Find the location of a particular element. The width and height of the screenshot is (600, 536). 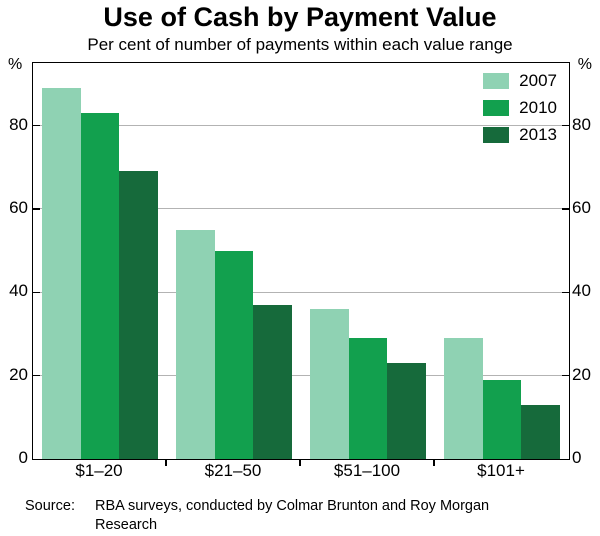

x-axis-labels: $1–20 $21–50 $51–100 $101+ is located at coordinates (300, 472).